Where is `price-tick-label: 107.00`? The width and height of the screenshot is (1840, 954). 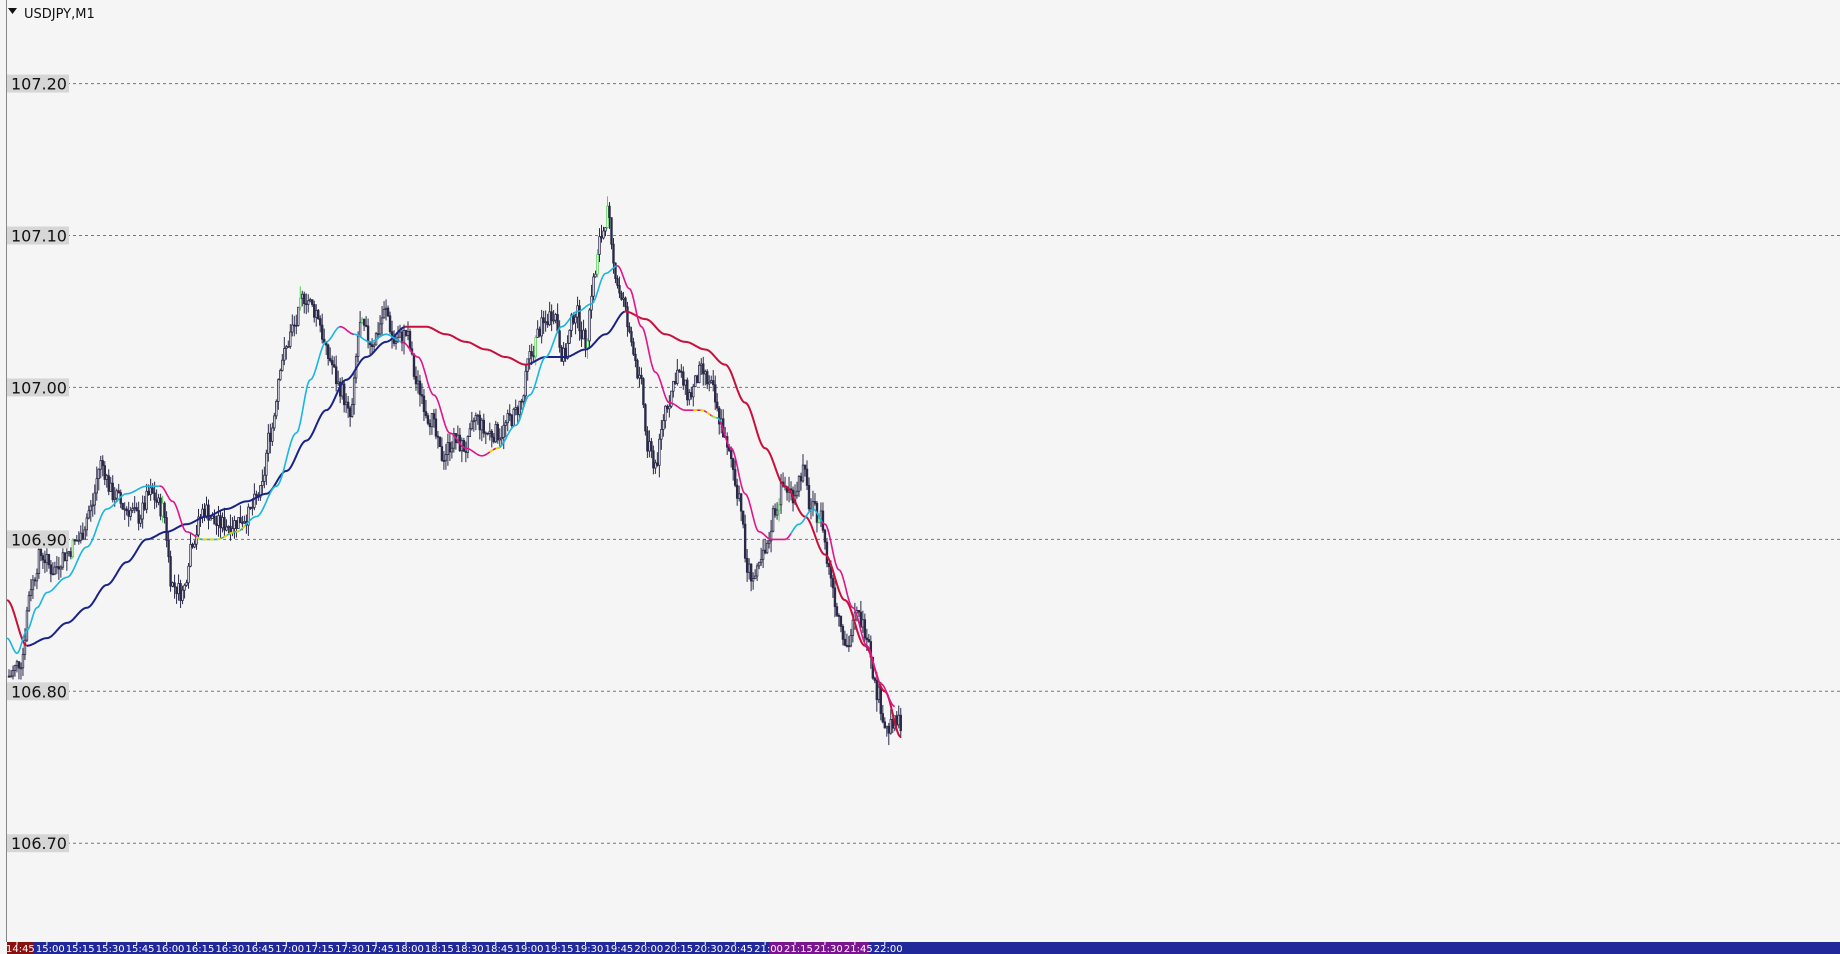
price-tick-label: 107.00 is located at coordinates (39, 387).